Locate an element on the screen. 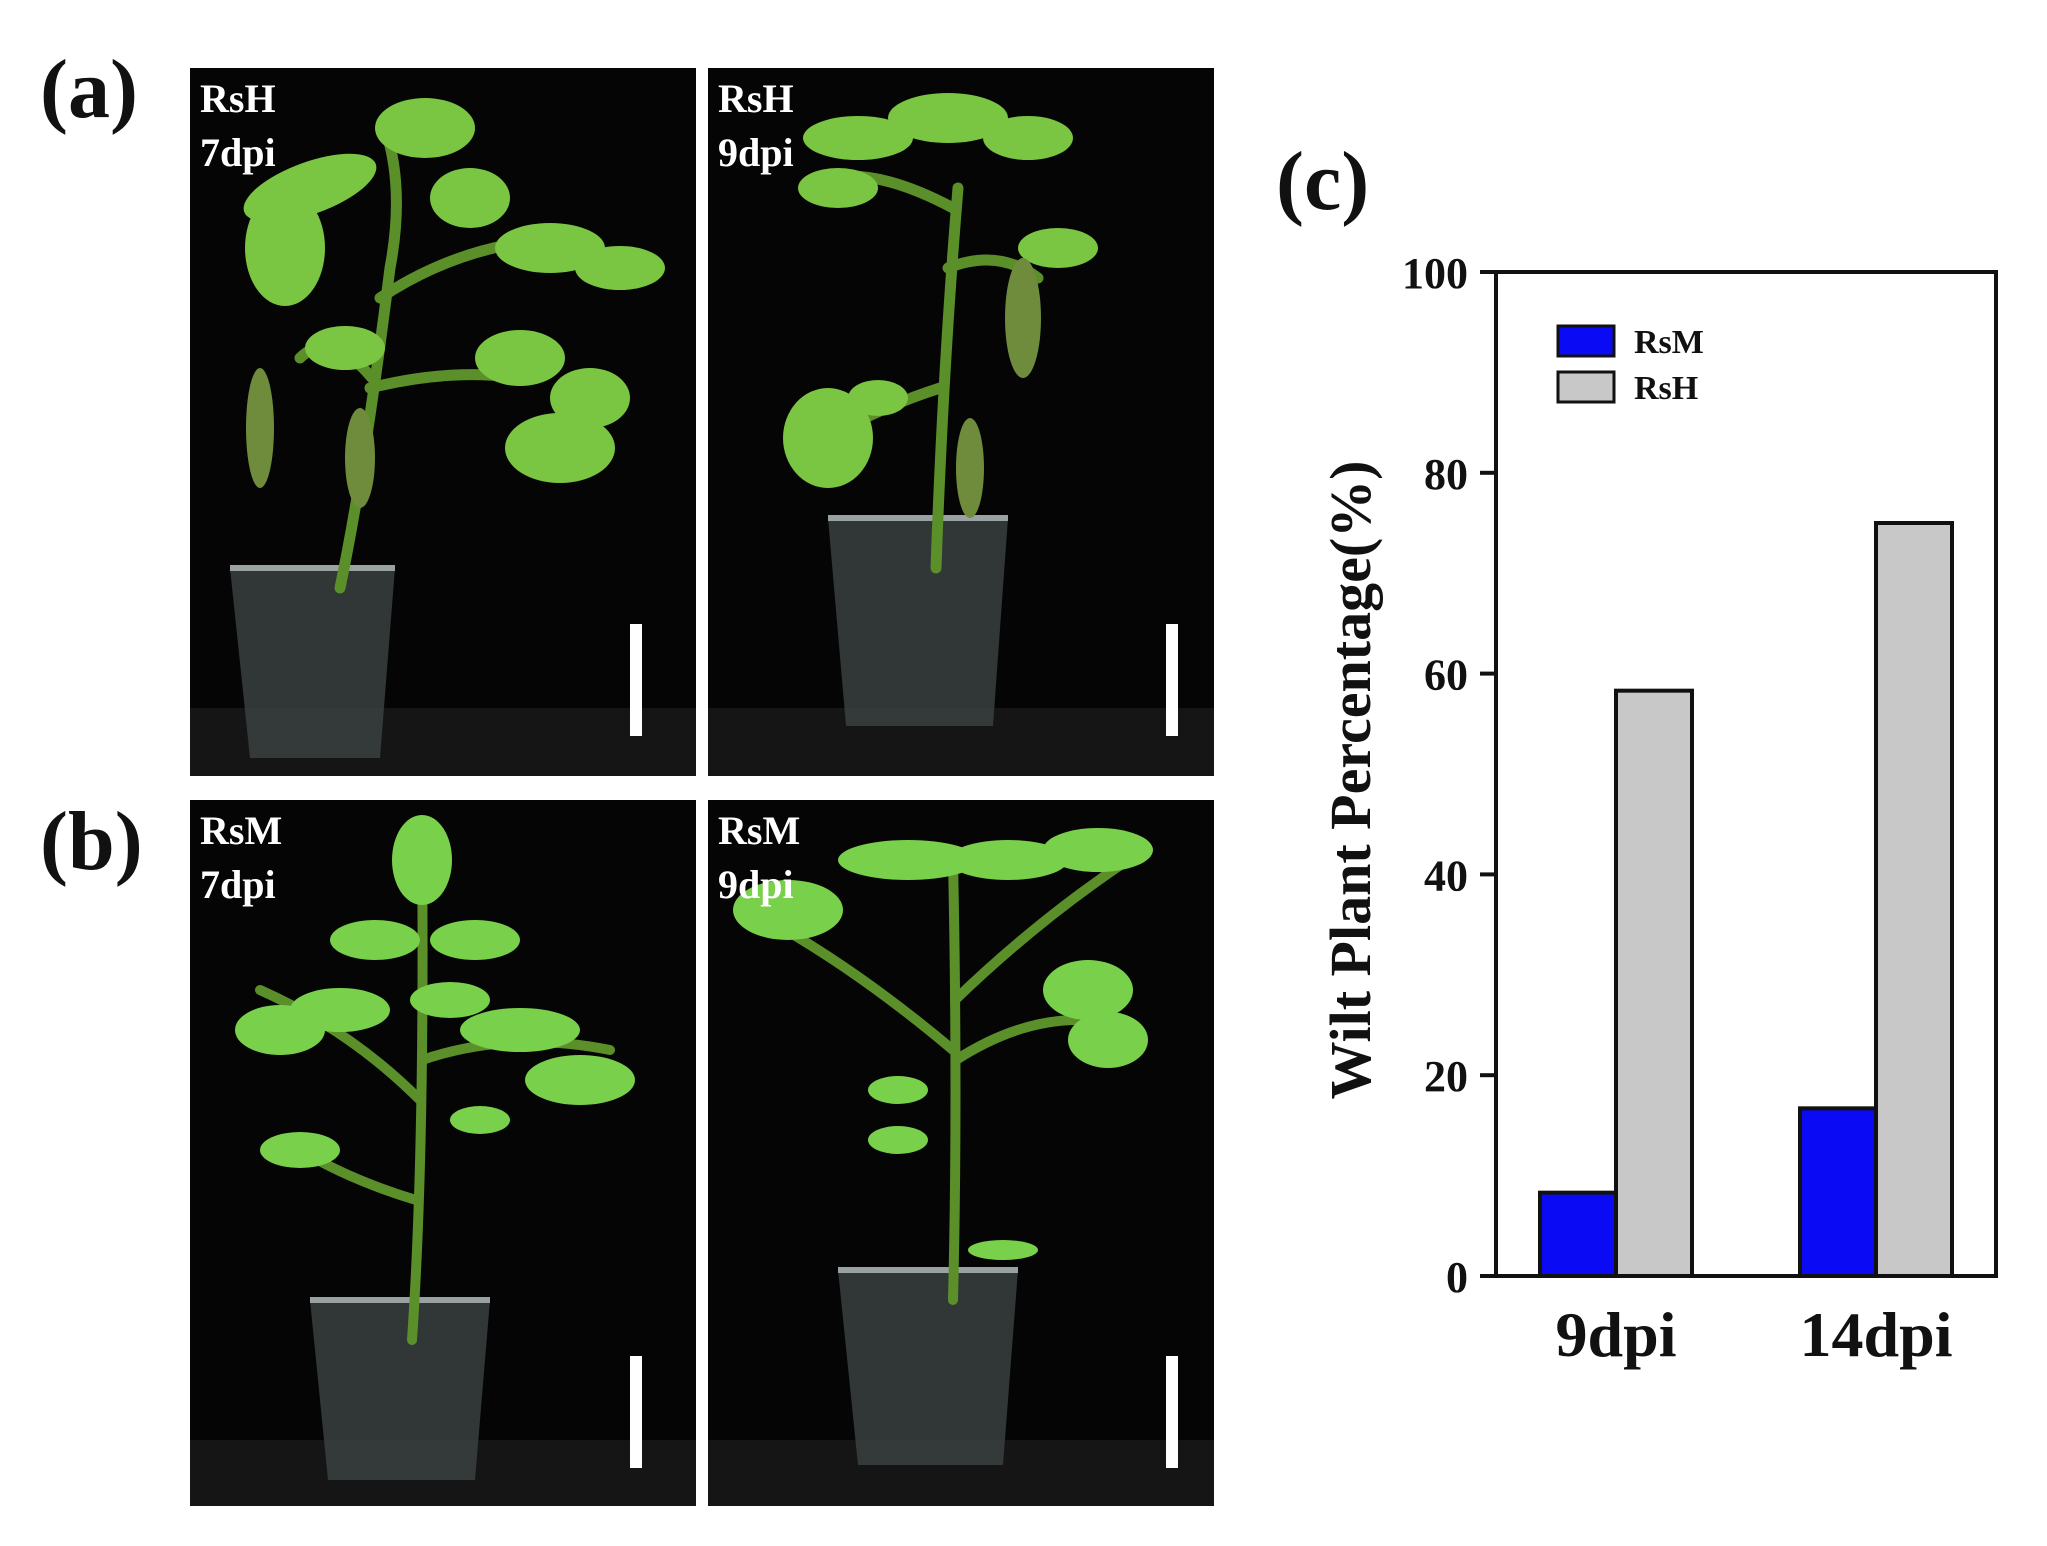  bar-rsh-9dpi is located at coordinates (1654, 983).